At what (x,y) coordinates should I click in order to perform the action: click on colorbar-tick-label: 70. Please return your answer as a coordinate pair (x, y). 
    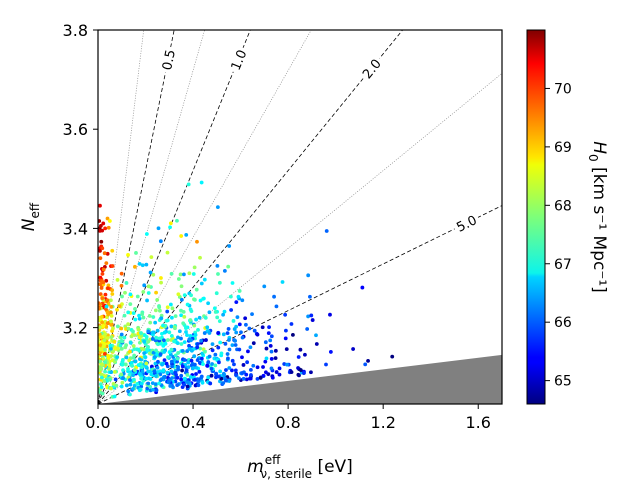
    Looking at the image, I should click on (563, 89).